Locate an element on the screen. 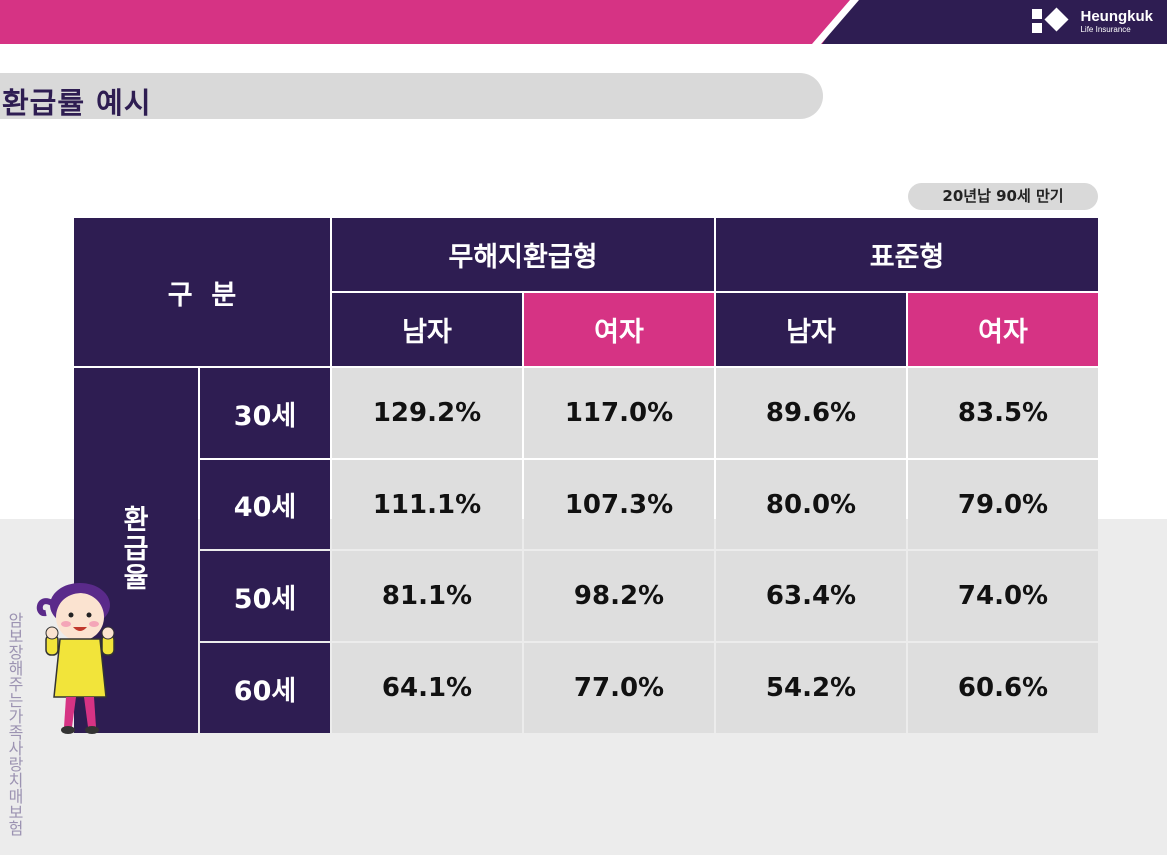 This screenshot has height=855, width=1167. page-title: 환급률 예시 is located at coordinates (77, 103).